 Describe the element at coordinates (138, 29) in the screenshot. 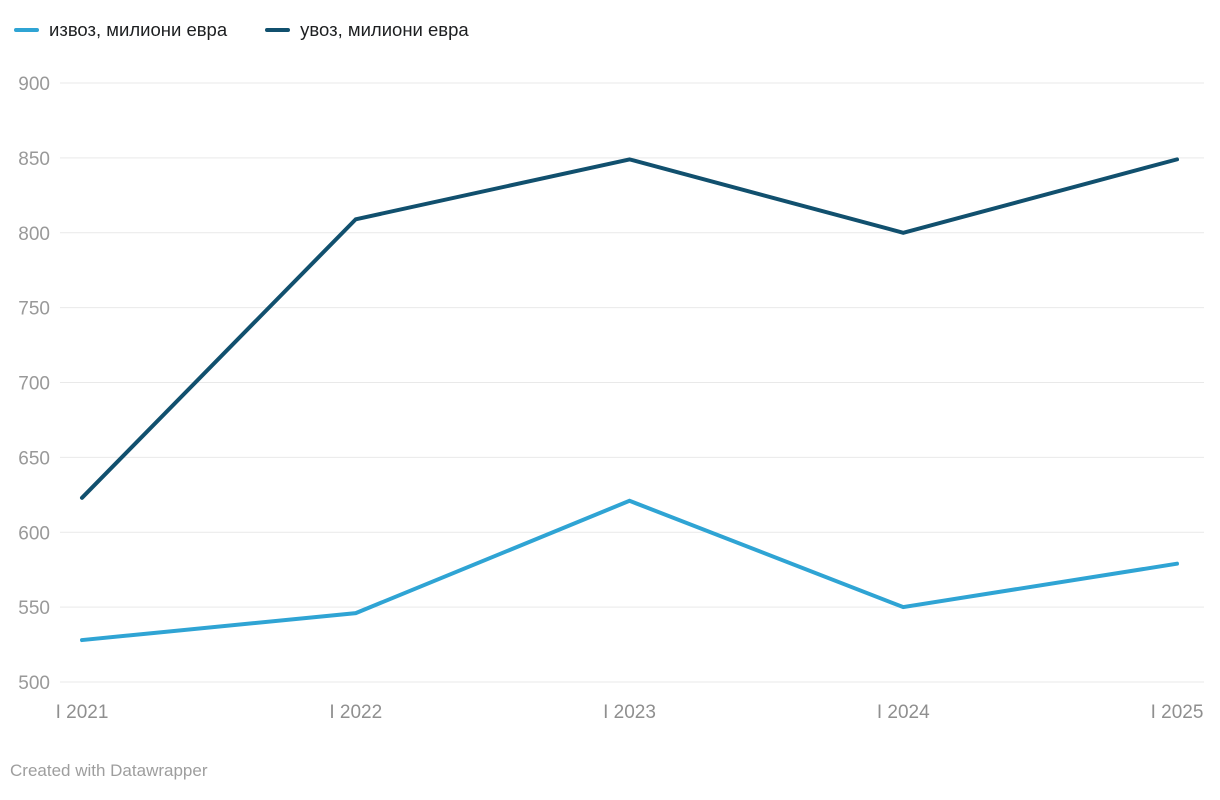

I see `legend-label-exports: извоз, милиони евра` at that location.